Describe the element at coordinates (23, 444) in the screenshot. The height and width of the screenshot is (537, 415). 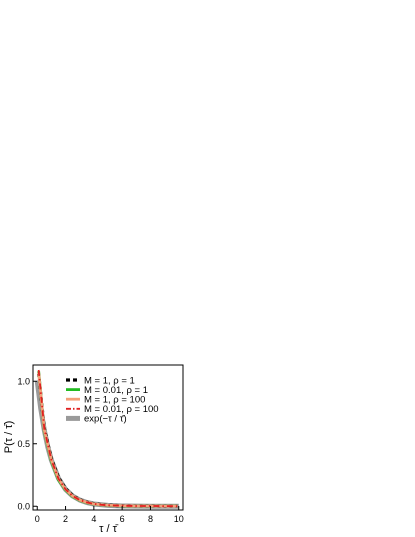
I see `y-tick-label: 0.5` at that location.